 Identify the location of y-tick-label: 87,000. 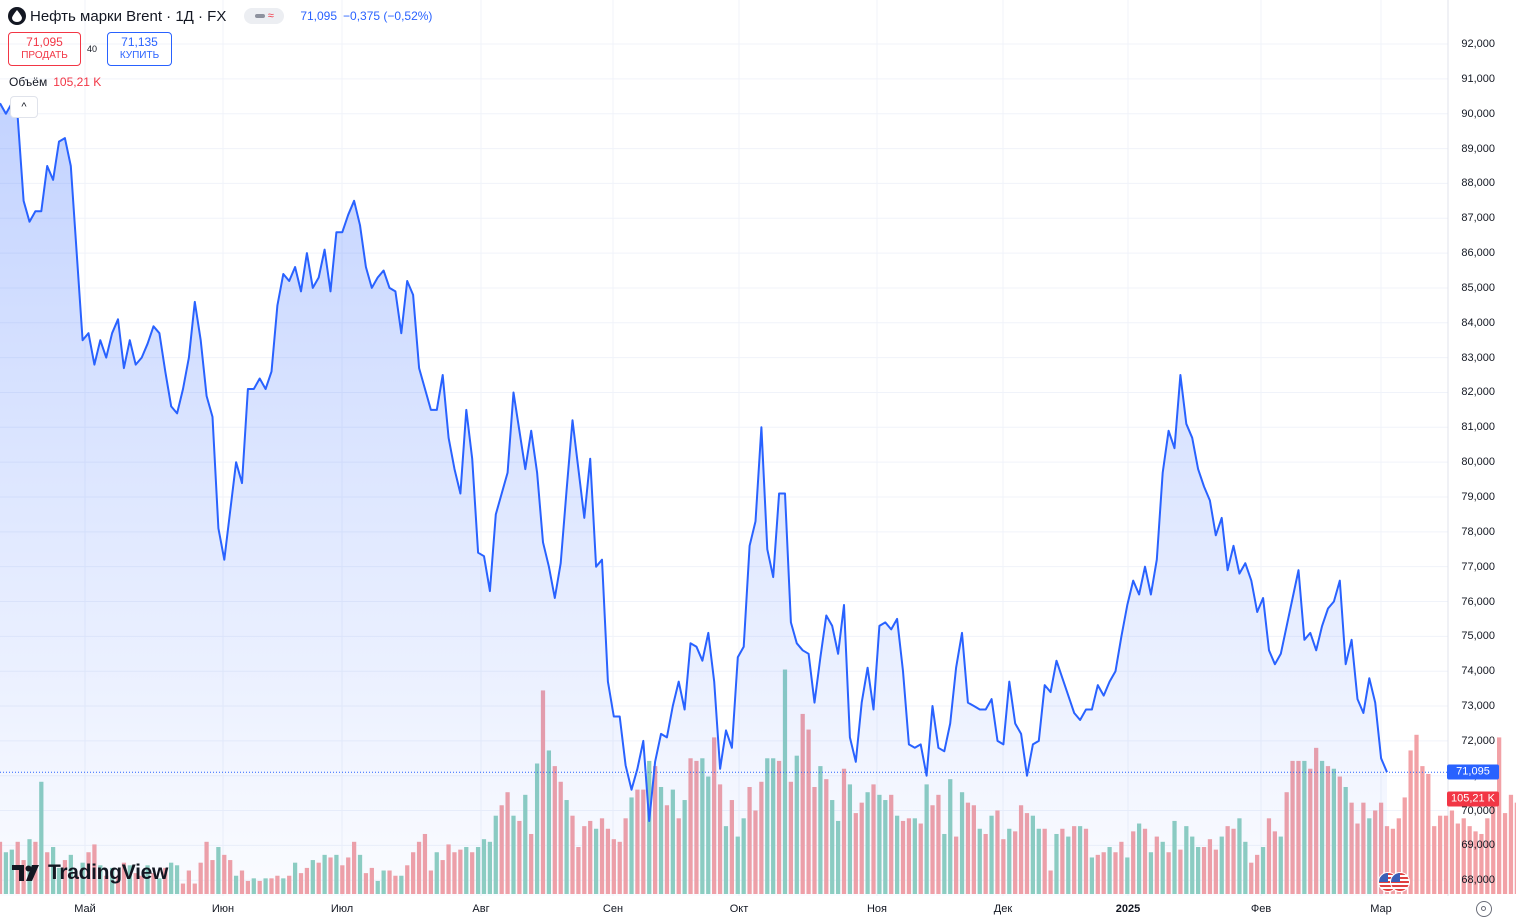
(1478, 218).